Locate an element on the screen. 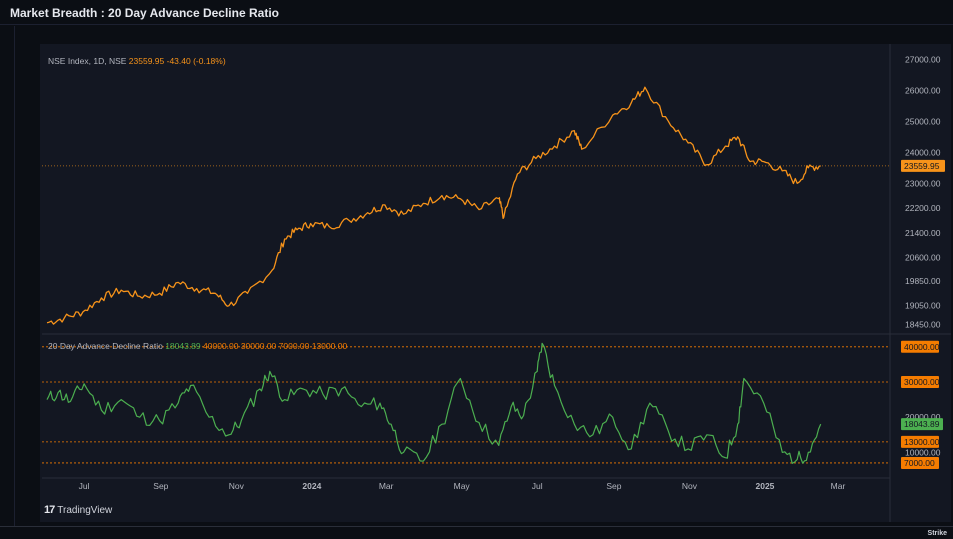 Image resolution: width=953 pixels, height=539 pixels. ratio-last-value-label: 18043.89 is located at coordinates (922, 424).